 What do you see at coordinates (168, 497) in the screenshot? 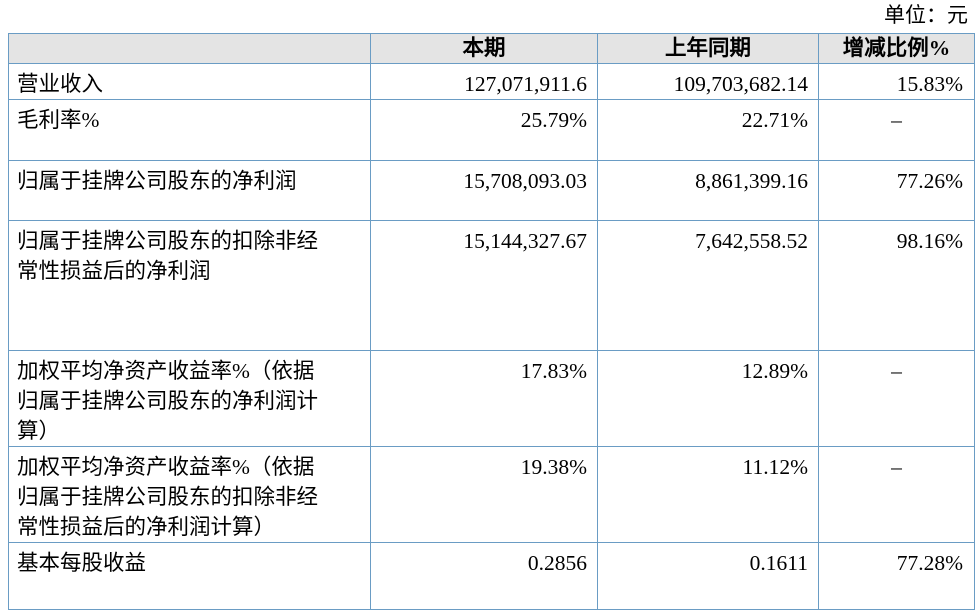
I see `row-label-text: 加权平均净资产收益率%（依据归属于挂牌公司股东的扣除非经常性损益后的净利润计算）` at bounding box center [168, 497].